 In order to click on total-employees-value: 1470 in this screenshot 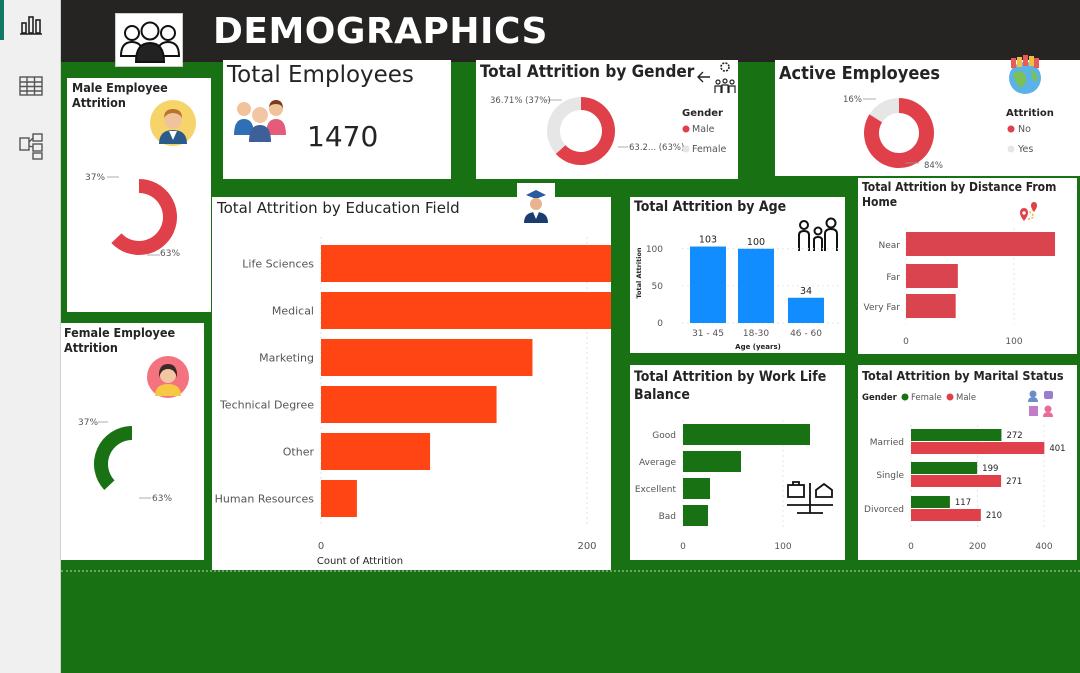, I will do `click(343, 136)`.